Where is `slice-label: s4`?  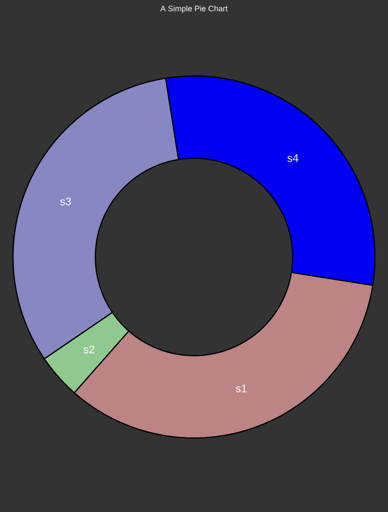 slice-label: s4 is located at coordinates (292, 158).